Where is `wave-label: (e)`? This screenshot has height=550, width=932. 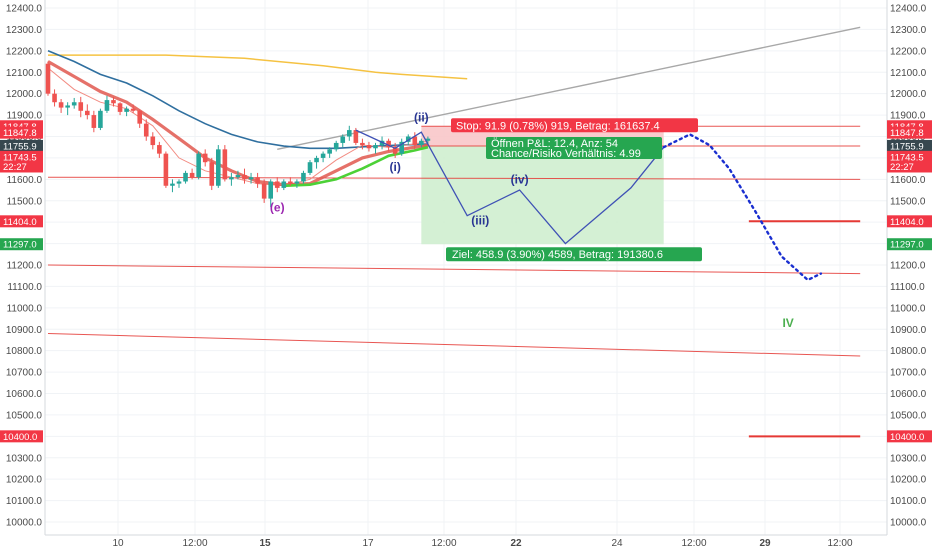
wave-label: (e) is located at coordinates (277, 207).